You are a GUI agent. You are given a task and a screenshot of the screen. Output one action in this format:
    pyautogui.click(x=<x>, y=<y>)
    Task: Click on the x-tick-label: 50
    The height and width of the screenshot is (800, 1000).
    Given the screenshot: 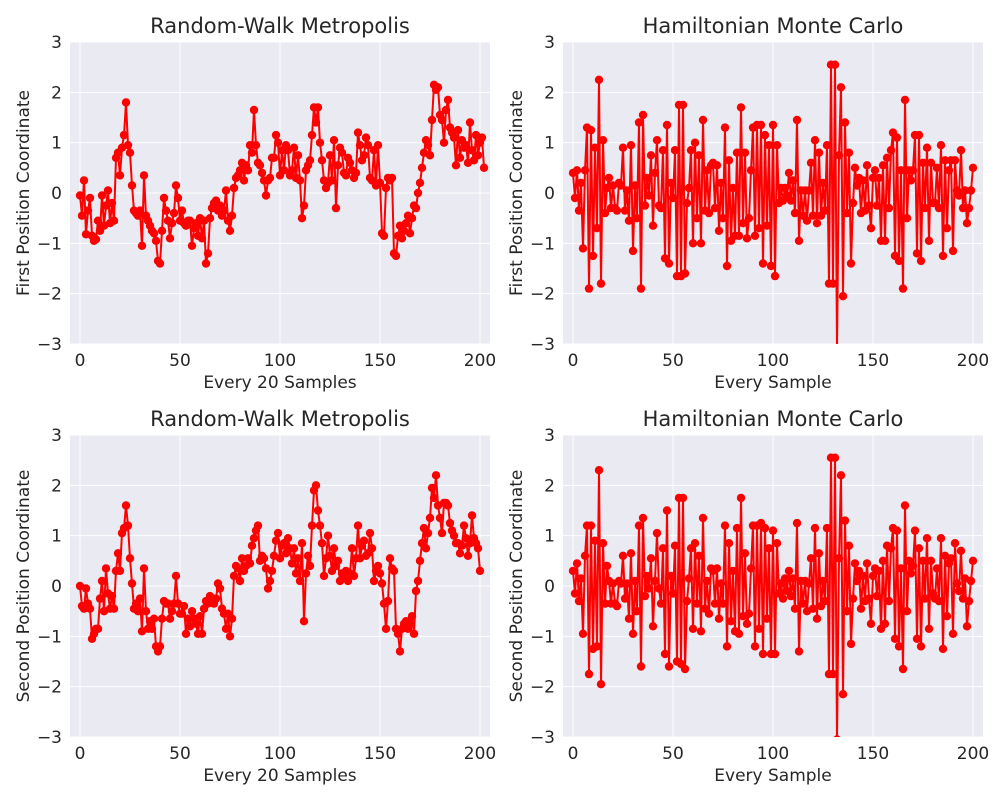 What is the action you would take?
    pyautogui.click(x=673, y=754)
    